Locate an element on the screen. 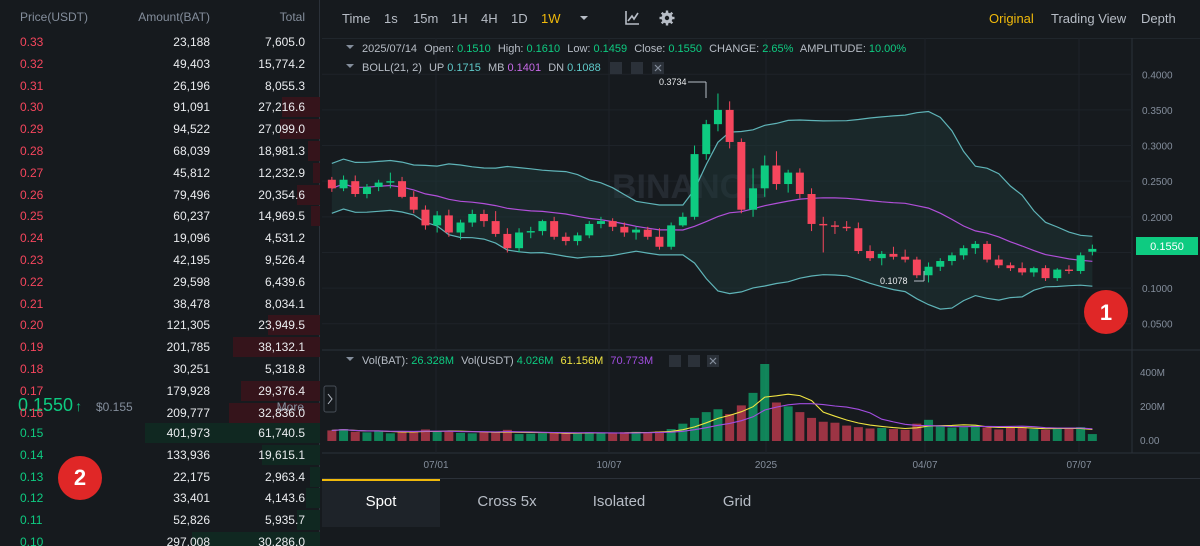 This screenshot has width=1200, height=546. interval-1h: 1H is located at coordinates (459, 18).